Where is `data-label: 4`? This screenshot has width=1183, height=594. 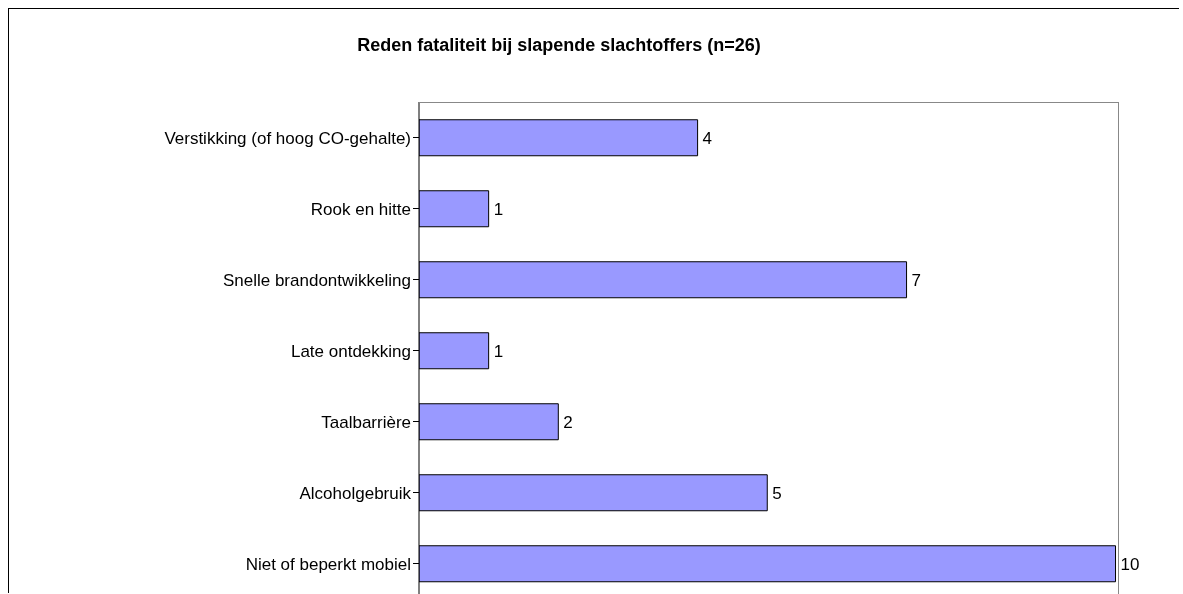
data-label: 4 is located at coordinates (707, 138).